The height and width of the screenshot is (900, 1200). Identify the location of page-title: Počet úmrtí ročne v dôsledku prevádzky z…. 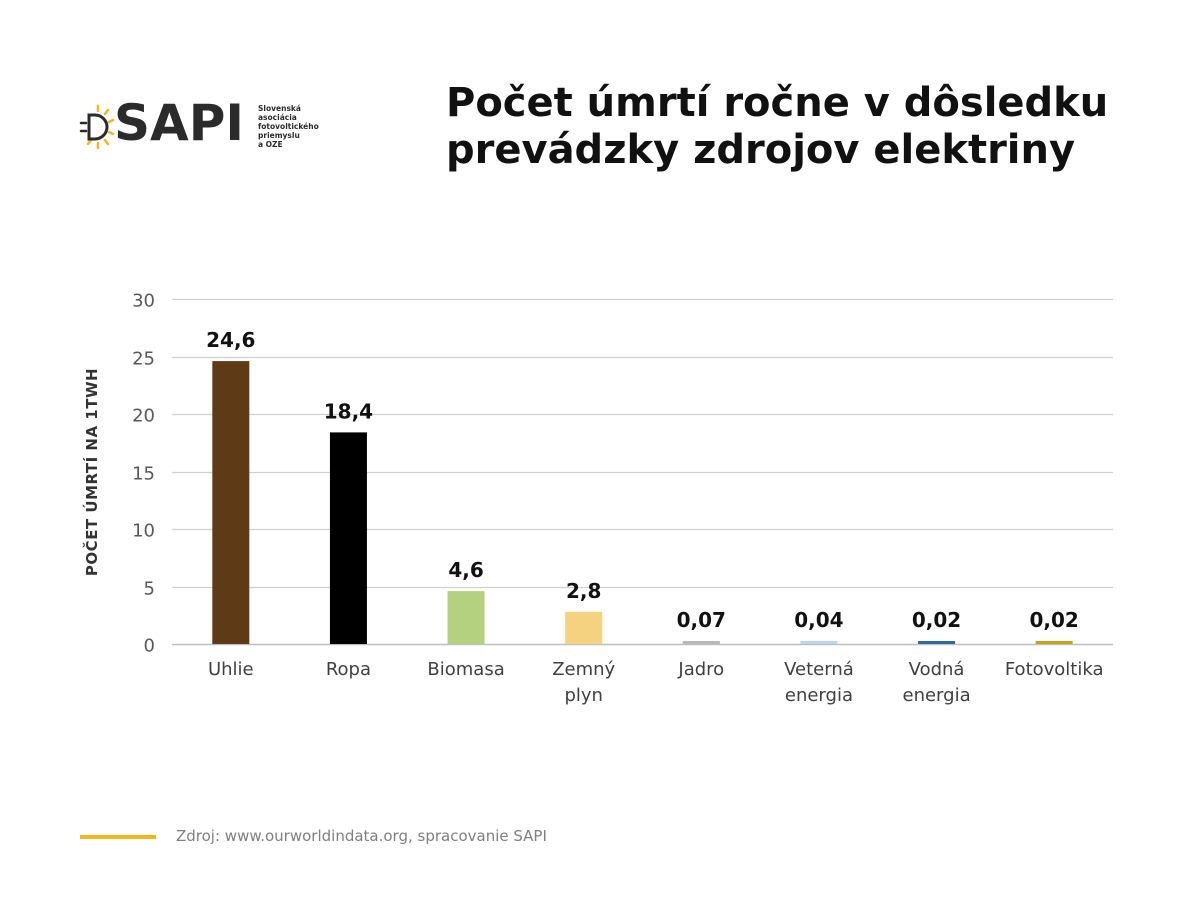
(806, 127).